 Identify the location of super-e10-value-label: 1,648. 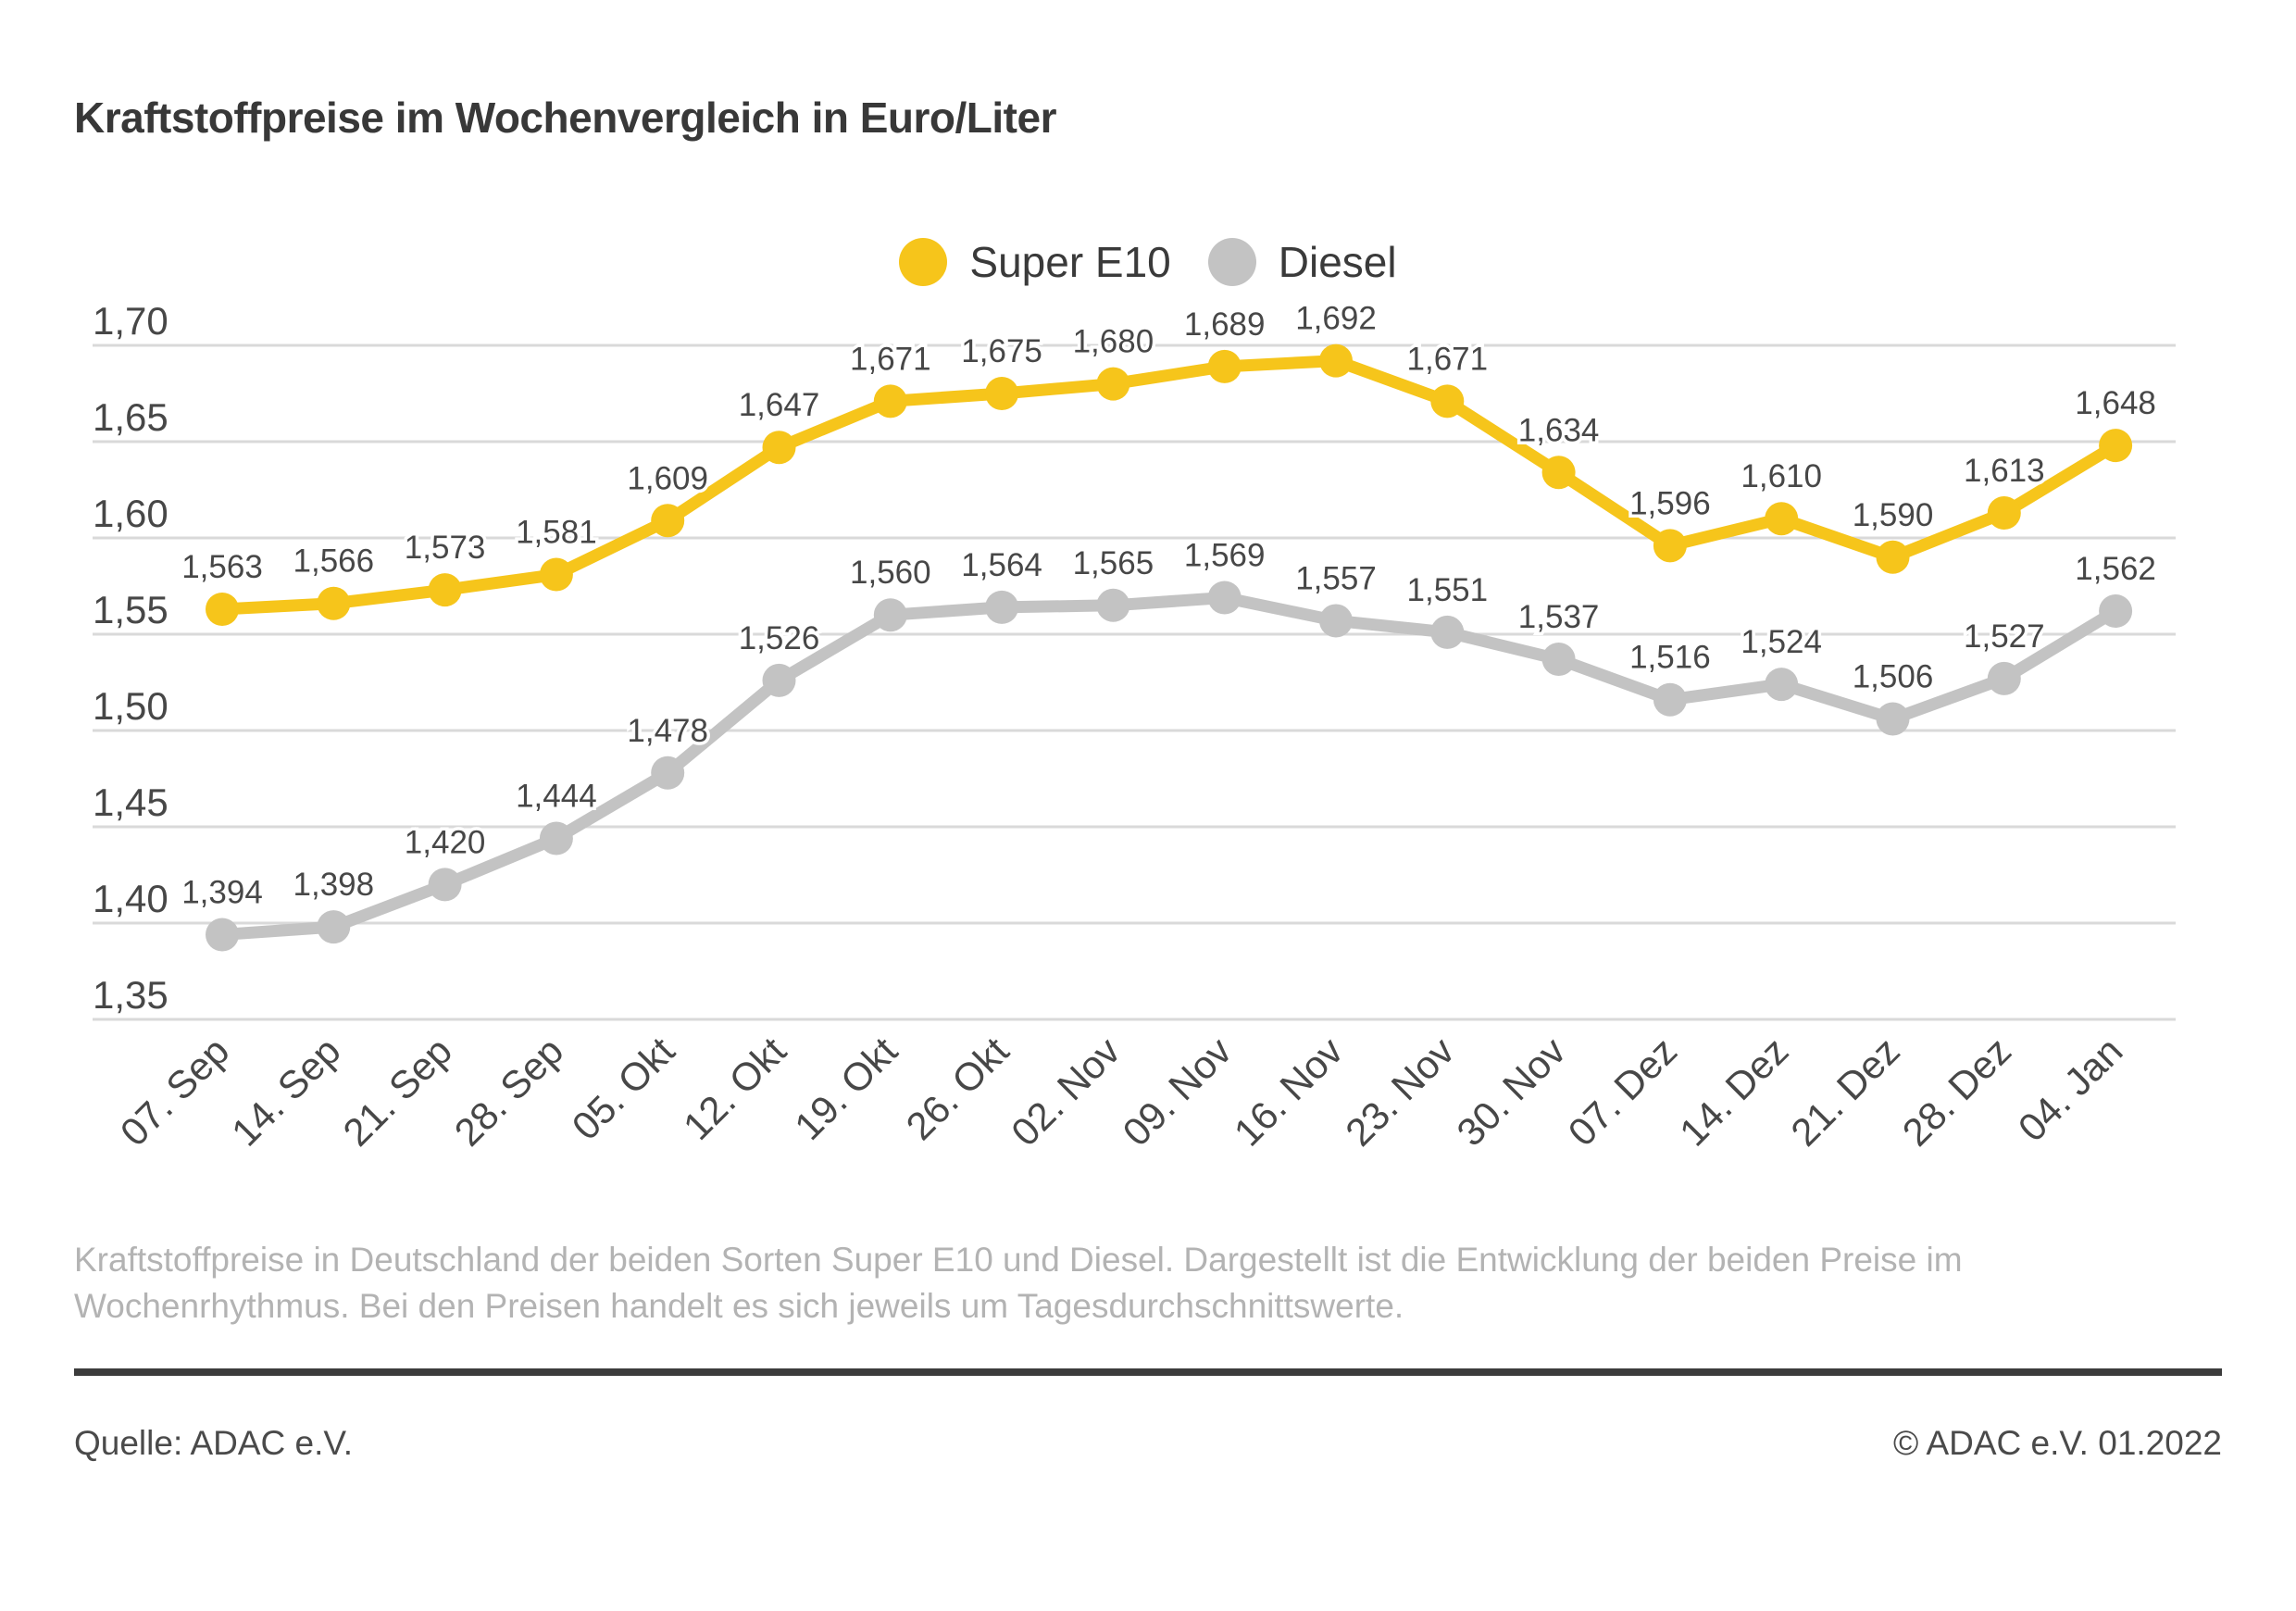
(2115, 403).